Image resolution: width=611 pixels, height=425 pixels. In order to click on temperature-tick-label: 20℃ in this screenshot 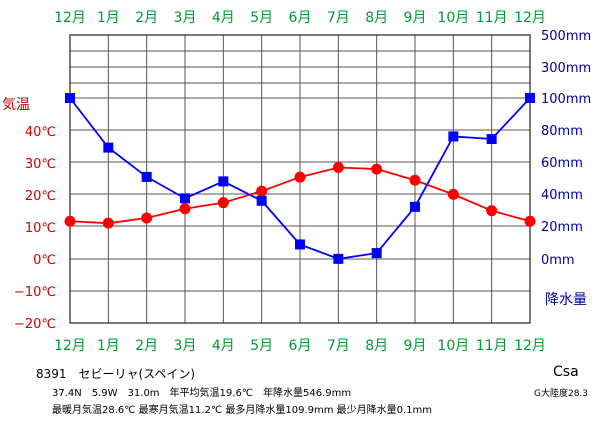, I will do `click(40, 196)`.